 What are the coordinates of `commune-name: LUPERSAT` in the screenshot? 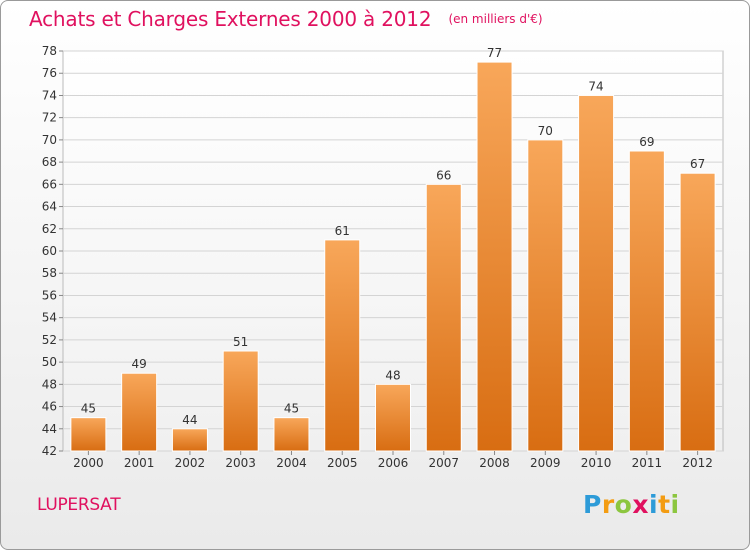 It's located at (79, 505).